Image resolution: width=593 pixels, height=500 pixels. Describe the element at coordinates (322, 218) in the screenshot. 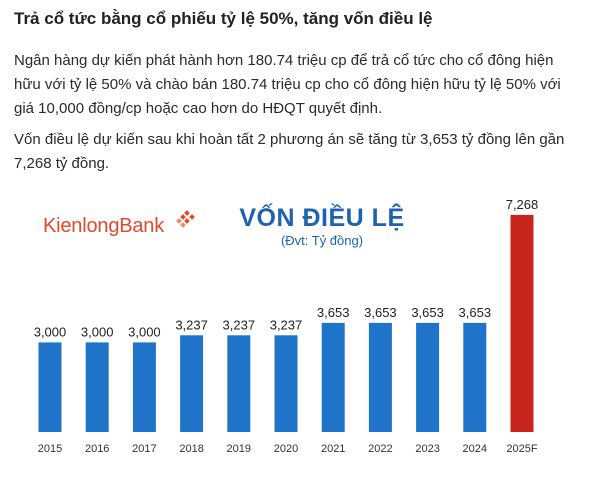

I see `chart-title: VỐN ĐIỀU LỆ` at that location.